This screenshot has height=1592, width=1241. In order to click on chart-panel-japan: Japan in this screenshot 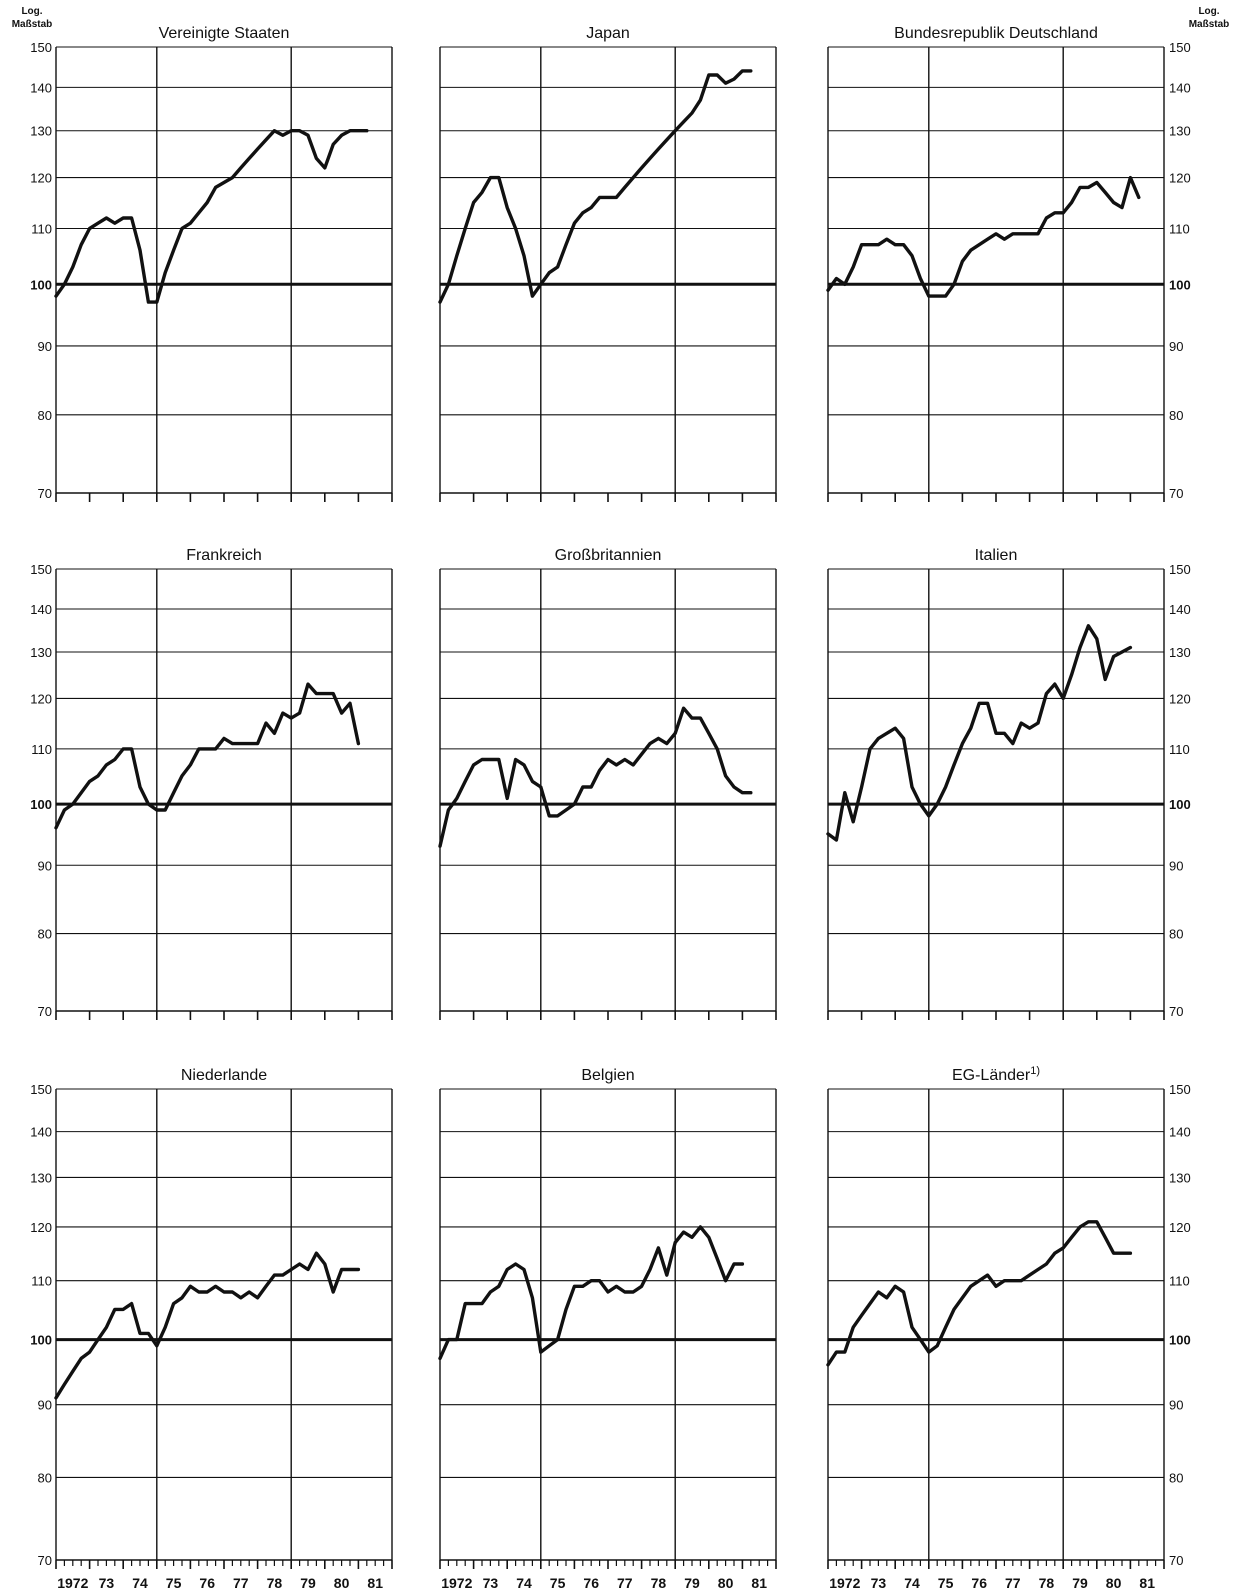, I will do `click(607, 263)`.